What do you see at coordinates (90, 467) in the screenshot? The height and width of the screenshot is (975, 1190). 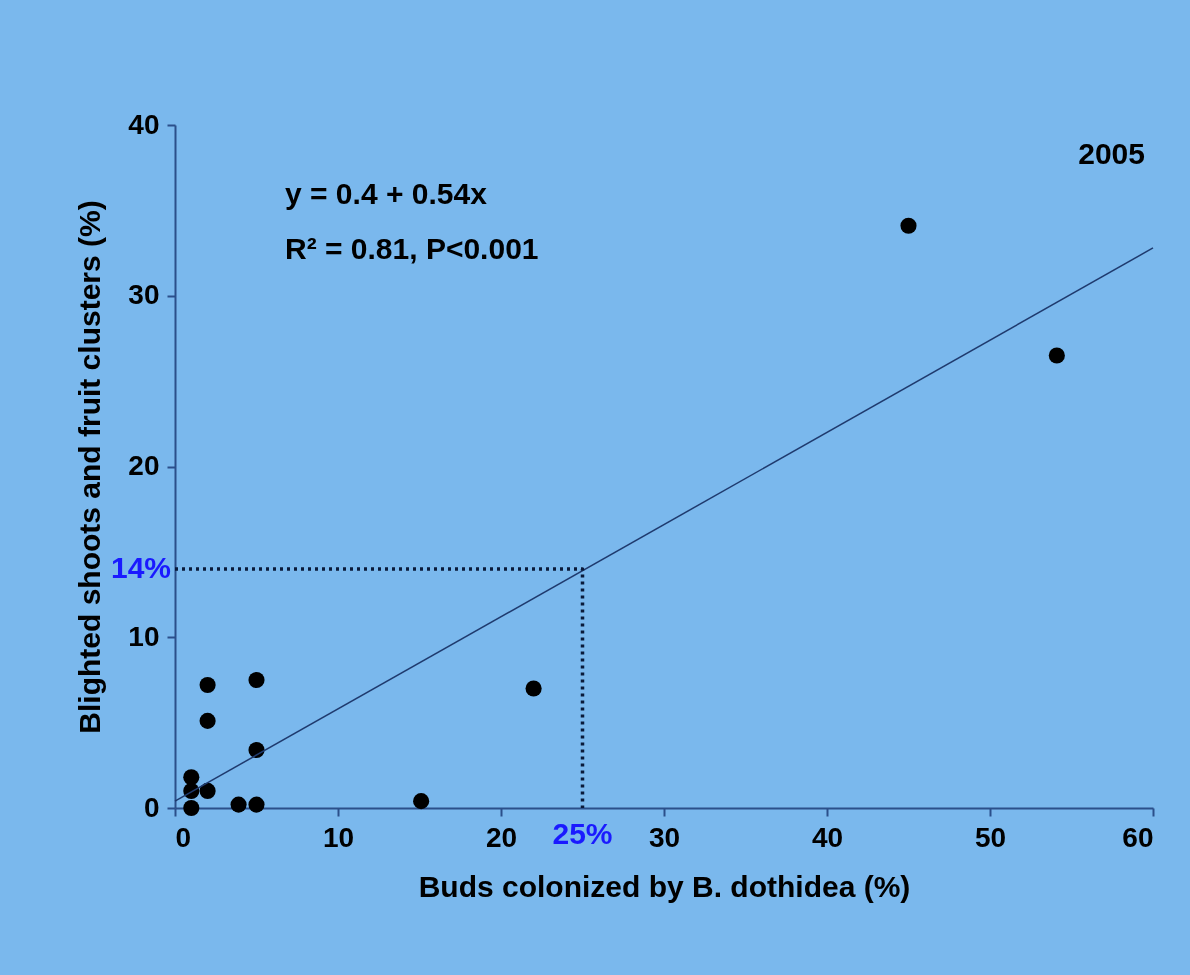 I see `y-axis-title: Blighted shoots and fruit clusters (%)` at bounding box center [90, 467].